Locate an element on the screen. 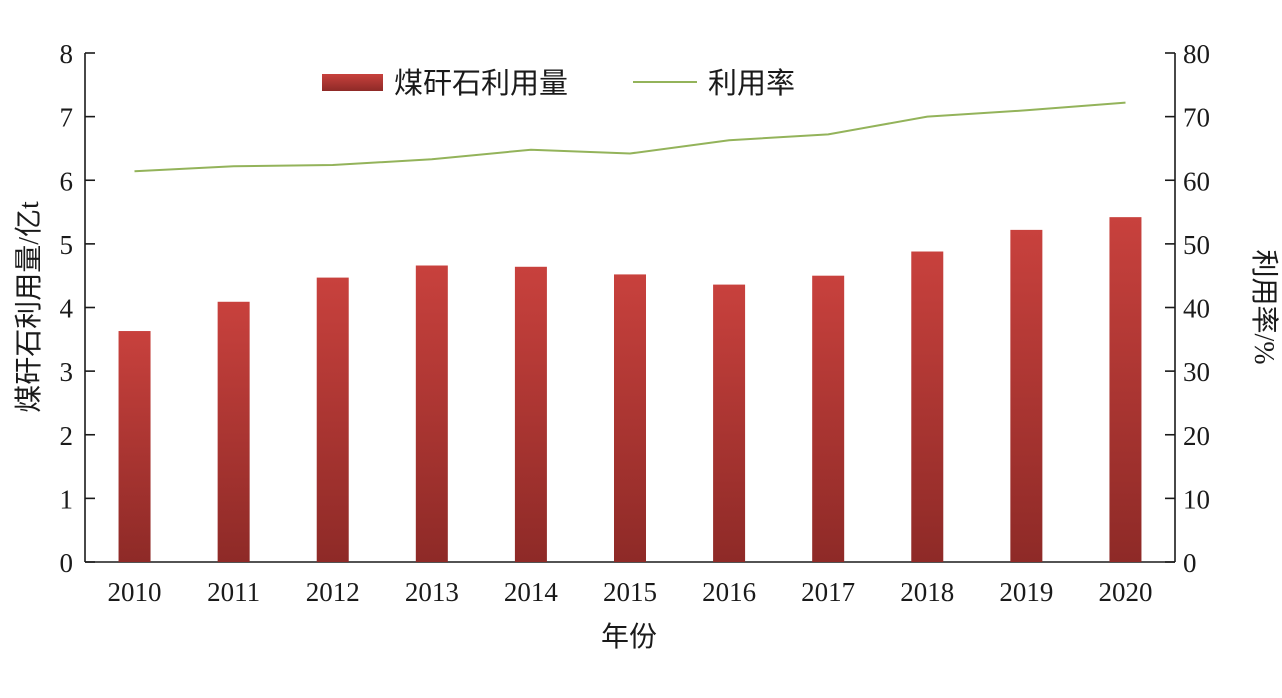 This screenshot has height=698, width=1282. x-tick-label: 2012 is located at coordinates (333, 592).